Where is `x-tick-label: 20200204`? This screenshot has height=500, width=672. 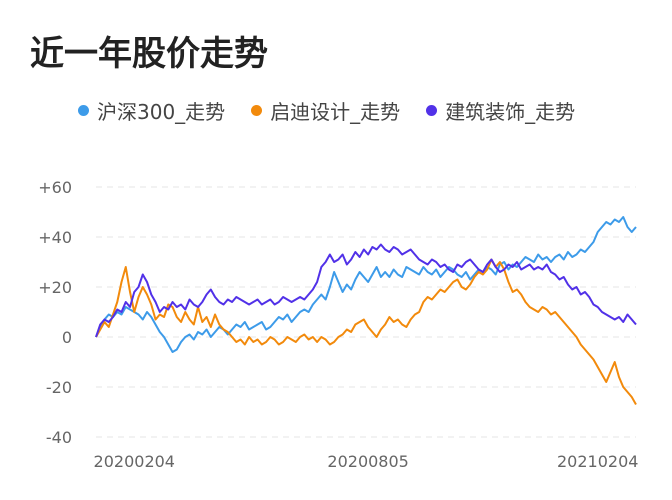
x-tick-label: 20200204 is located at coordinates (134, 461).